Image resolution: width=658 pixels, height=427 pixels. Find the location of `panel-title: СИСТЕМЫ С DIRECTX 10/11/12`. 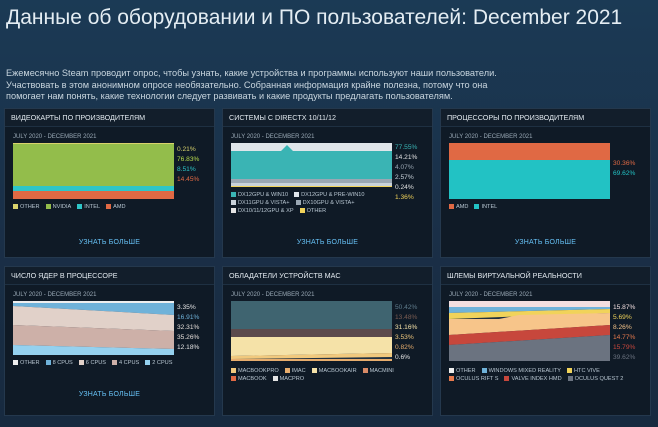

panel-title: СИСТЕМЫ С DIRECTX 10/11/12 is located at coordinates (327, 118).